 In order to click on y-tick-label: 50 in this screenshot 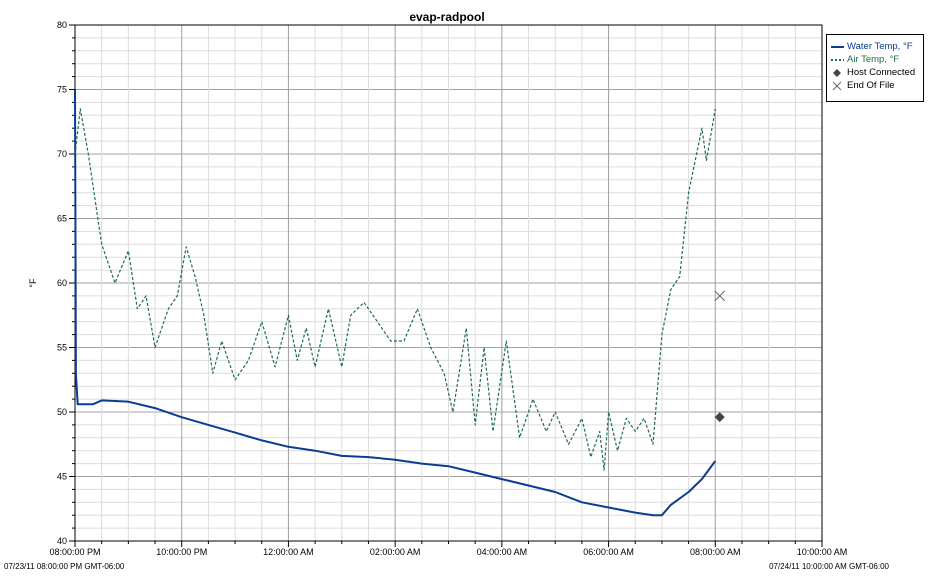, I will do `click(62, 412)`.